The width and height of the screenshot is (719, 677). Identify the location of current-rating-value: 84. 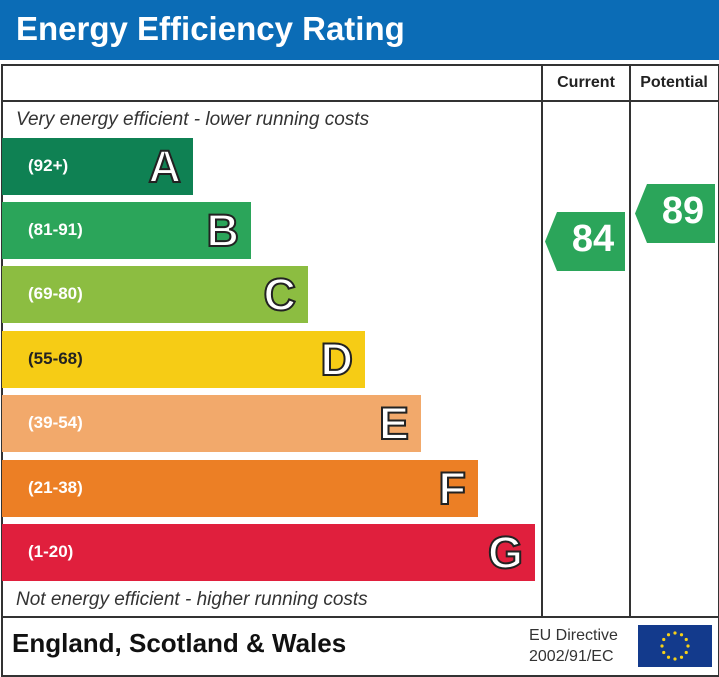
(593, 239).